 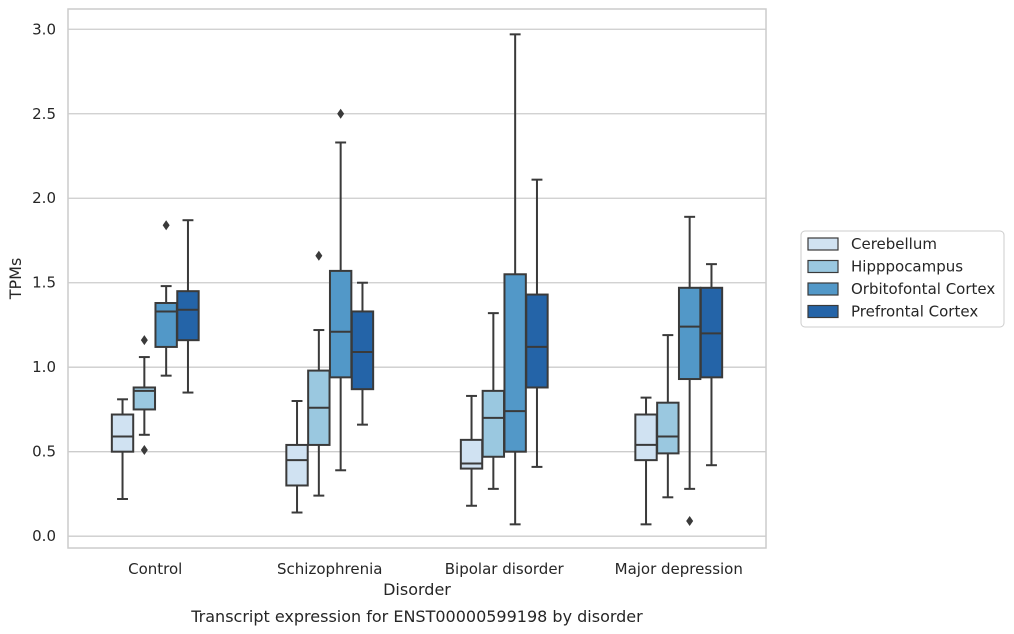 I want to click on y-tick-label: 0.5, so click(x=44, y=452).